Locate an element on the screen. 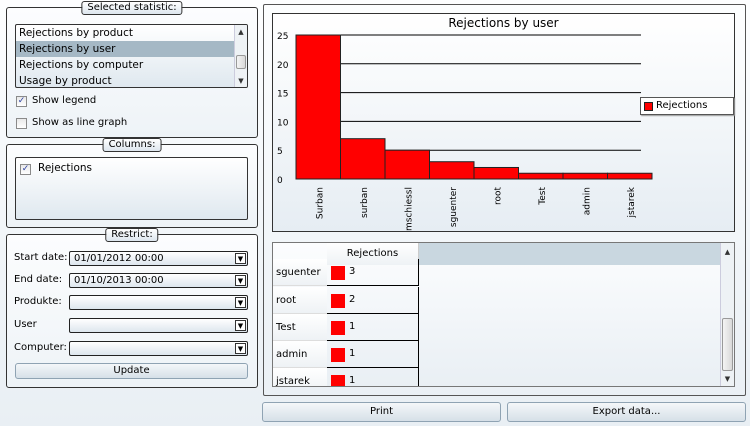 The height and width of the screenshot is (426, 750). end-date-field: 01/10/2013 00:00 ▼ is located at coordinates (158, 280).